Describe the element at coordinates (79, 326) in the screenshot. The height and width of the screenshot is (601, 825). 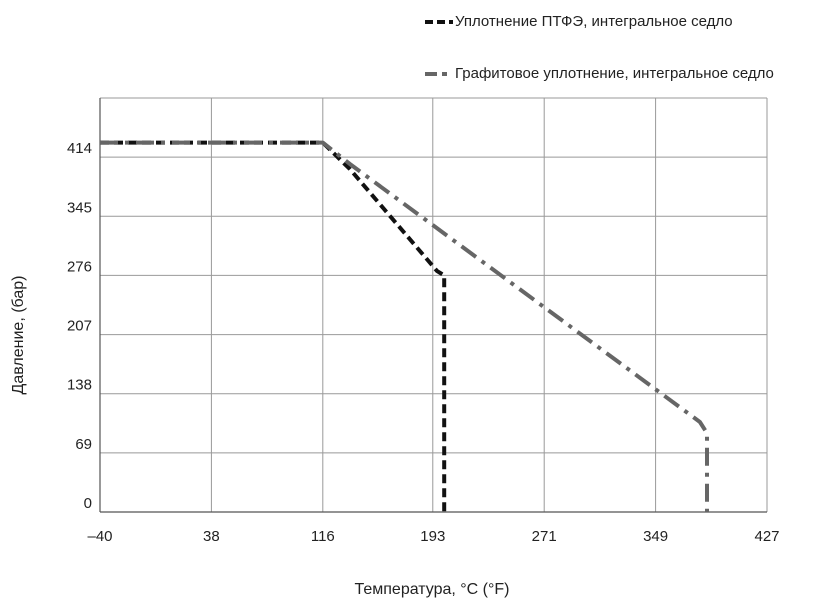
I see `y-tick-label: 207` at that location.